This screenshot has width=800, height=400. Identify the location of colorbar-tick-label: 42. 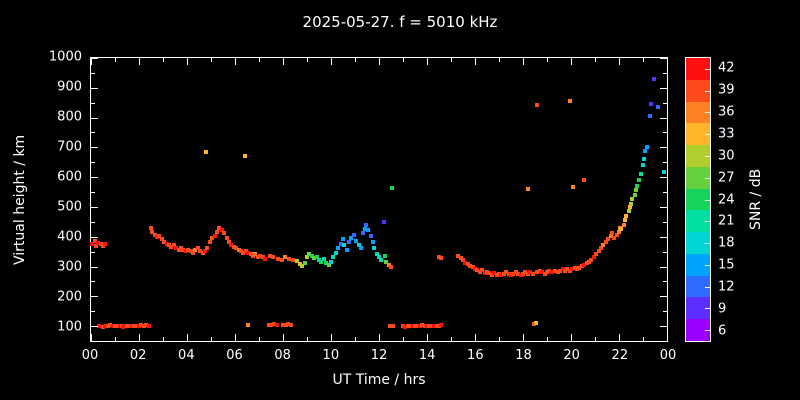
(726, 68).